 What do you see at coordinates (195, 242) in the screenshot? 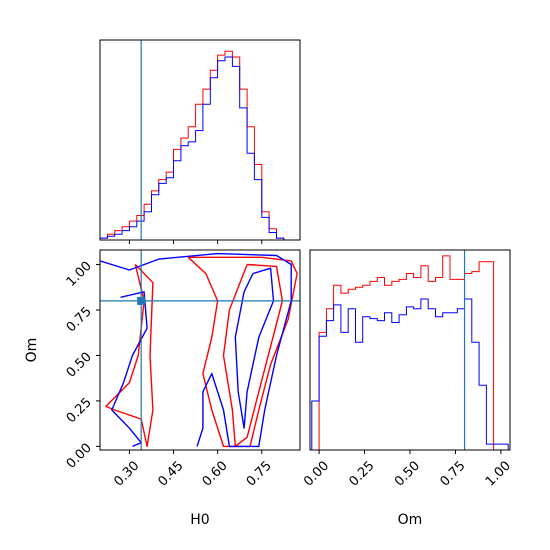
I see `h0-marginal-ticks` at bounding box center [195, 242].